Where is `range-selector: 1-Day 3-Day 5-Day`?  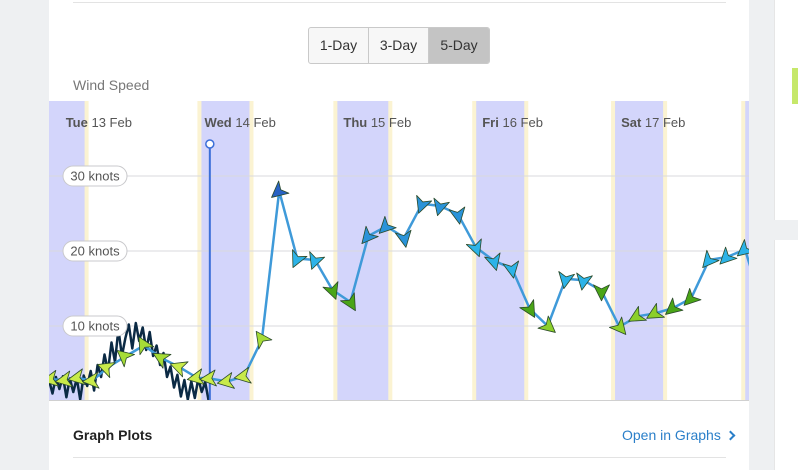
range-selector: 1-Day 3-Day 5-Day is located at coordinates (399, 45).